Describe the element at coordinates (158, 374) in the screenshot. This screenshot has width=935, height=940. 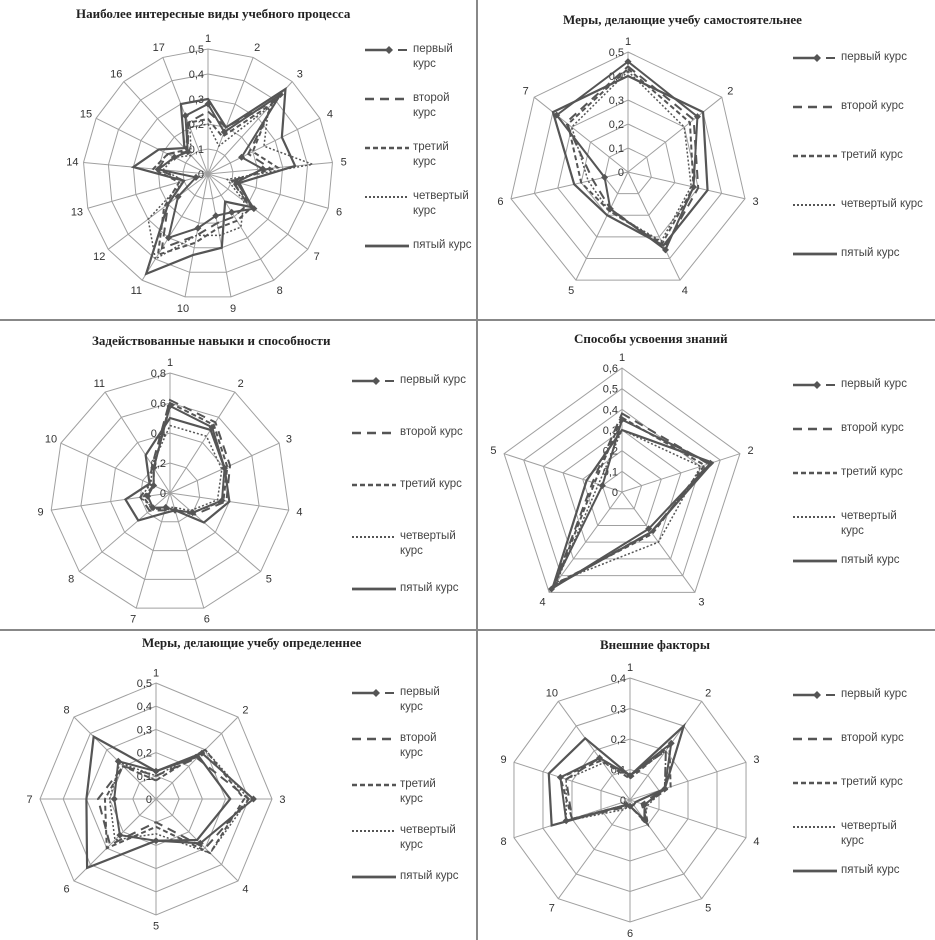
I see `tick-label: 0,8` at that location.